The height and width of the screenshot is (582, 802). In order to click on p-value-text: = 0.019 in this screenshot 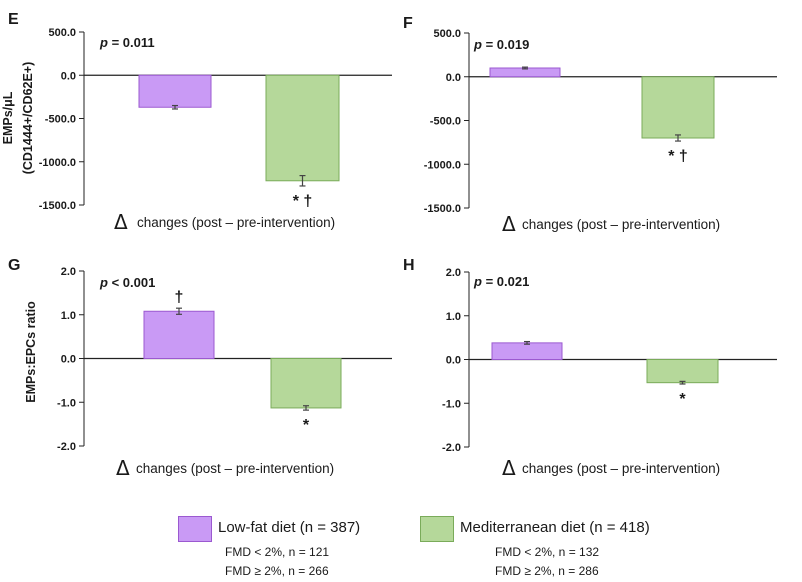, I will do `click(505, 44)`.